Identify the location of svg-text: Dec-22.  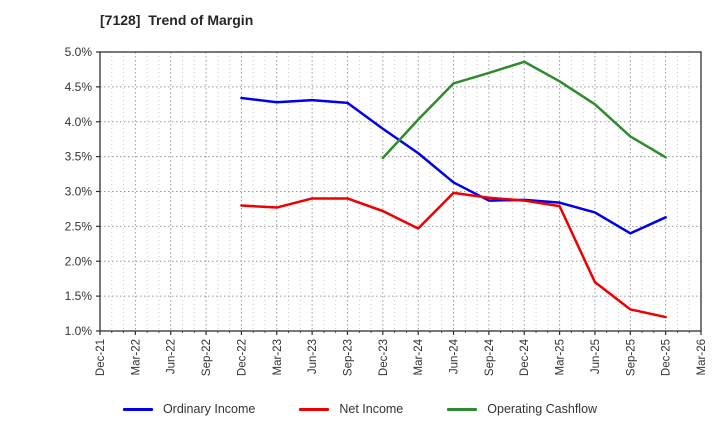
(242, 357).